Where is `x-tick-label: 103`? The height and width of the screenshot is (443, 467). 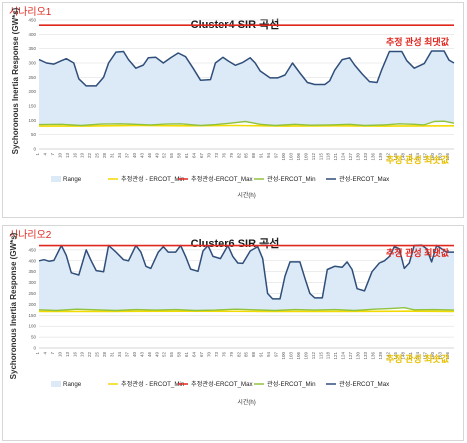
x-tick-label: 103 is located at coordinates (290, 157).